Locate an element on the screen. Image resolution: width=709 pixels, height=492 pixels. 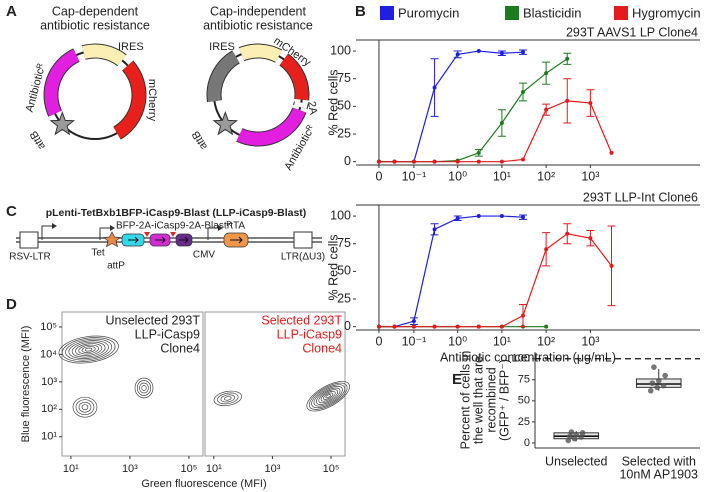
strip is located at coordinates (528, 32).